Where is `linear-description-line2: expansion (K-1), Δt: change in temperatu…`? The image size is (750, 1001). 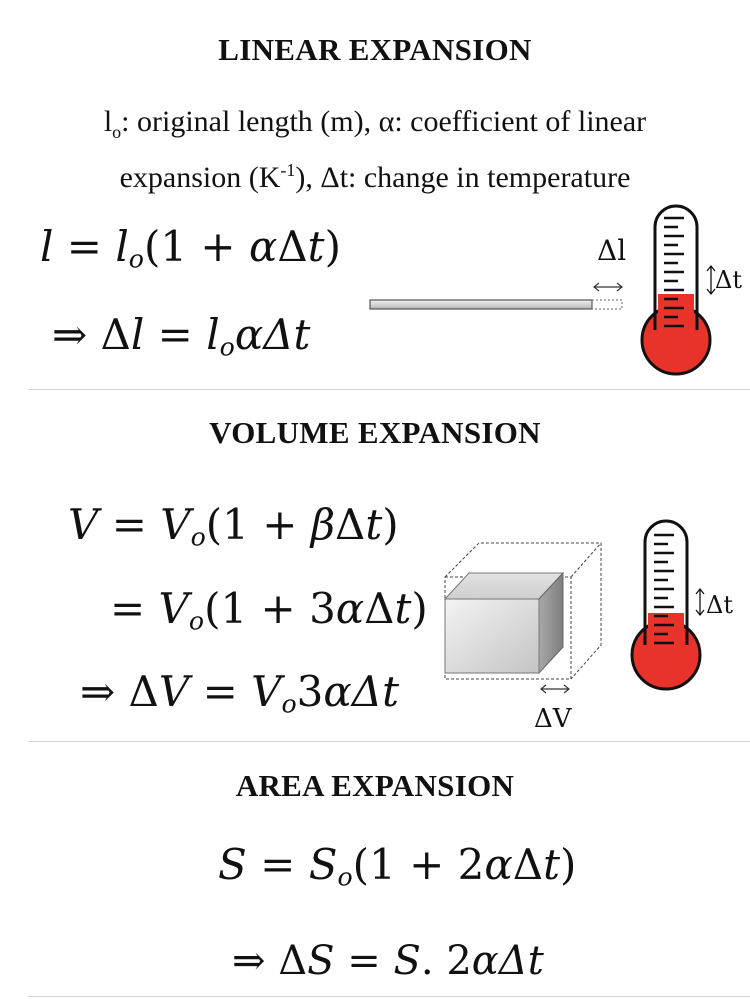
linear-description-line2: expansion (K-1), Δt: change in temperatu… is located at coordinates (375, 174).